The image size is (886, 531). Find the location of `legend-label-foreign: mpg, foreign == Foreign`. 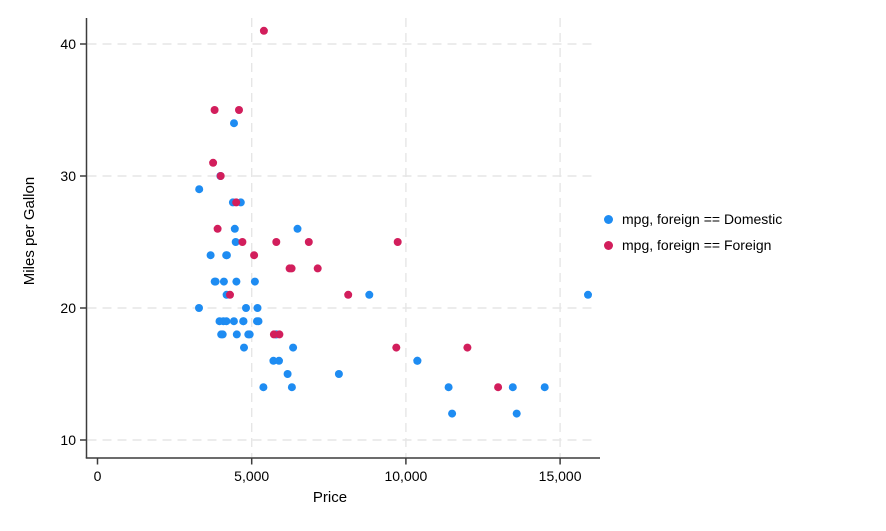

legend-label-foreign: mpg, foreign == Foreign is located at coordinates (697, 245).